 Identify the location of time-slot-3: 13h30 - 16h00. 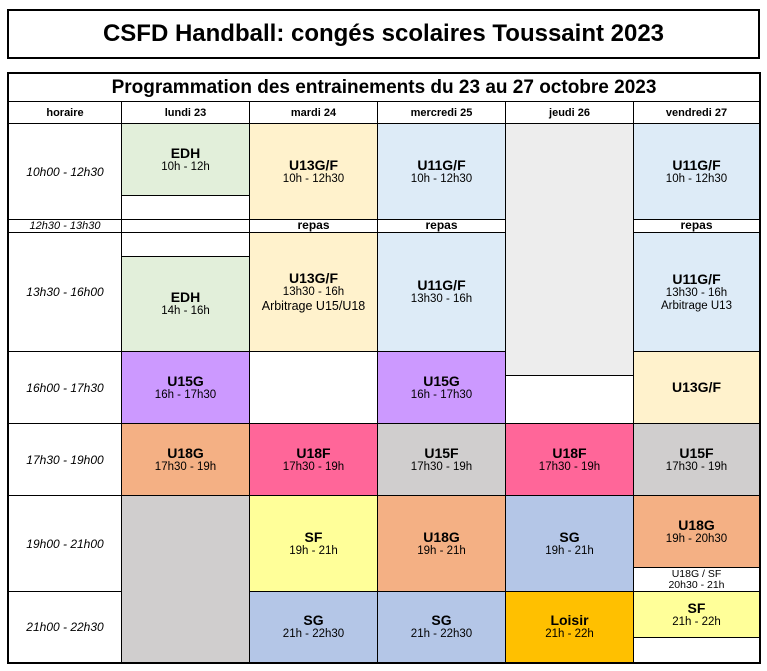
(65, 292).